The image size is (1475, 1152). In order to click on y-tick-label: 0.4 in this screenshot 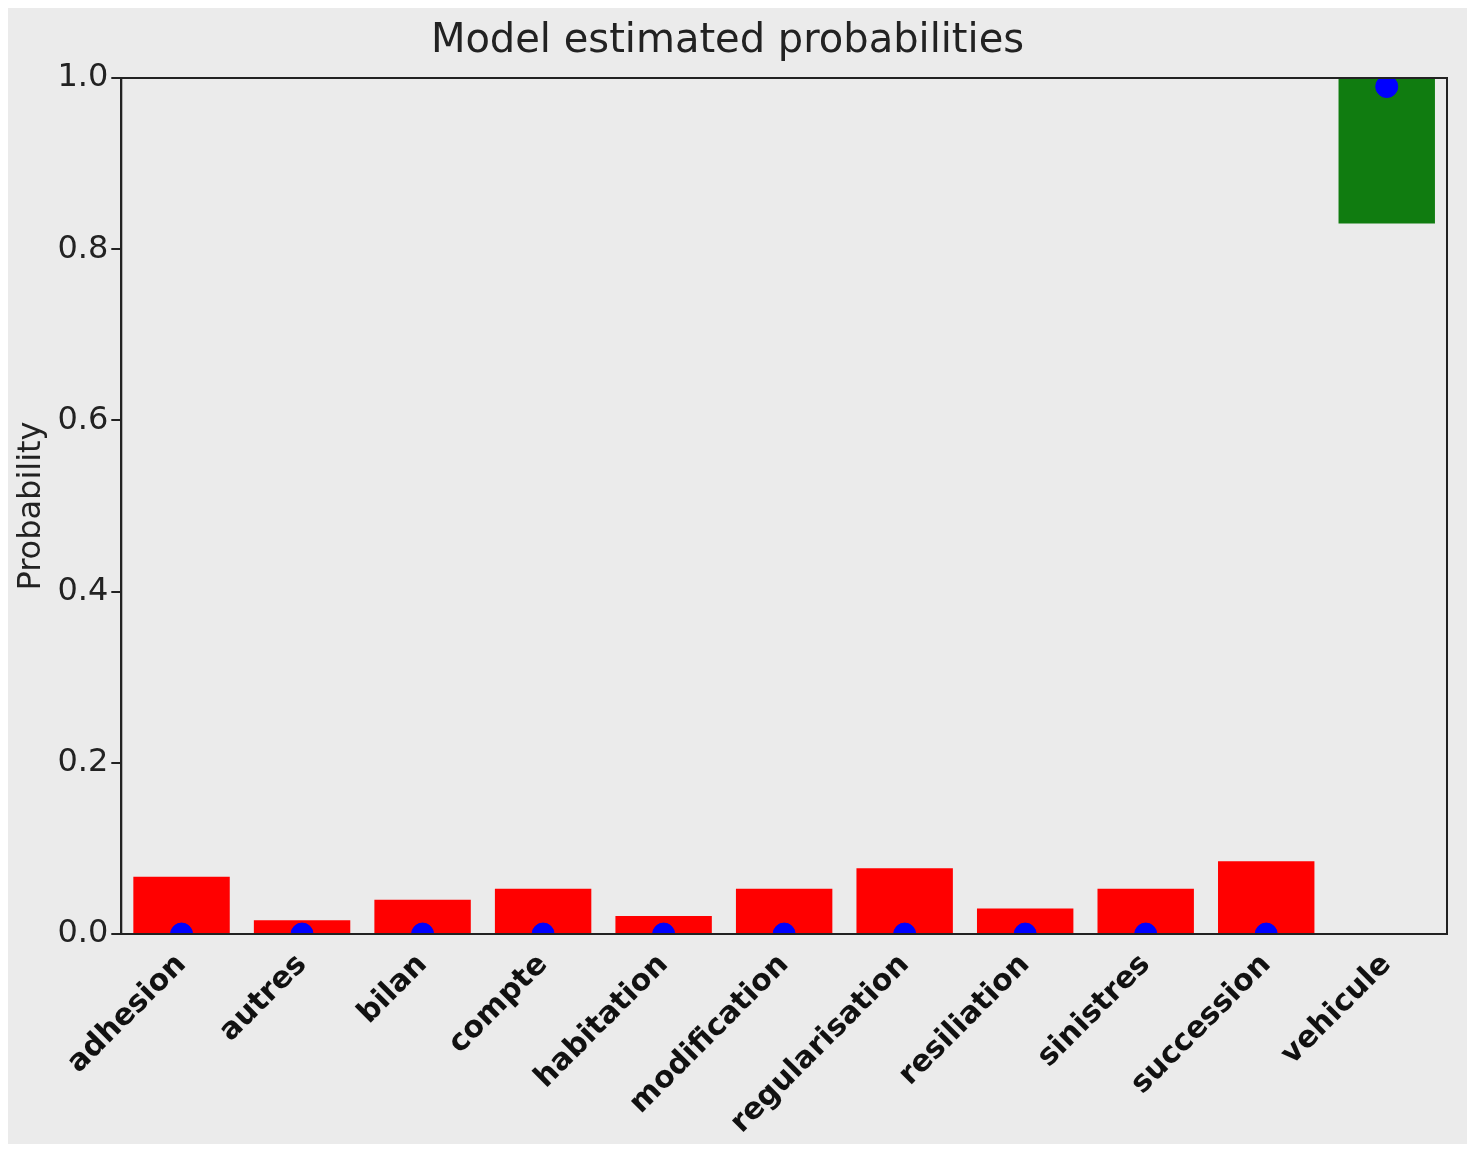, I will do `click(83, 588)`.